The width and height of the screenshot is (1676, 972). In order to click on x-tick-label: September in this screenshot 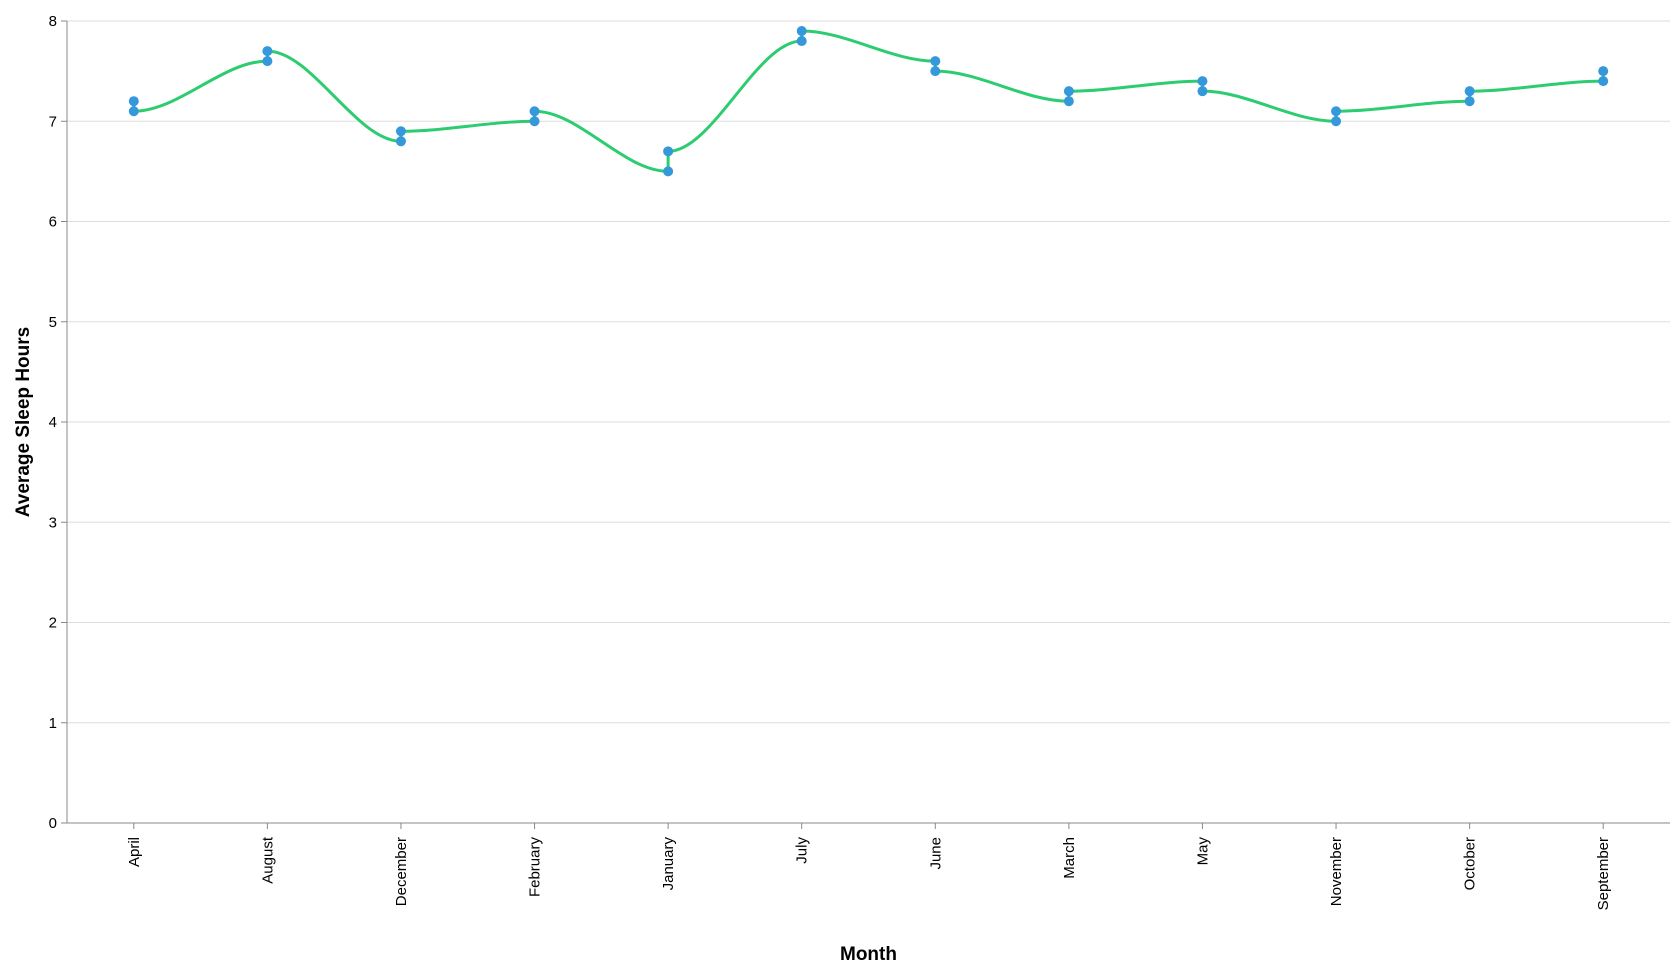, I will do `click(1603, 873)`.